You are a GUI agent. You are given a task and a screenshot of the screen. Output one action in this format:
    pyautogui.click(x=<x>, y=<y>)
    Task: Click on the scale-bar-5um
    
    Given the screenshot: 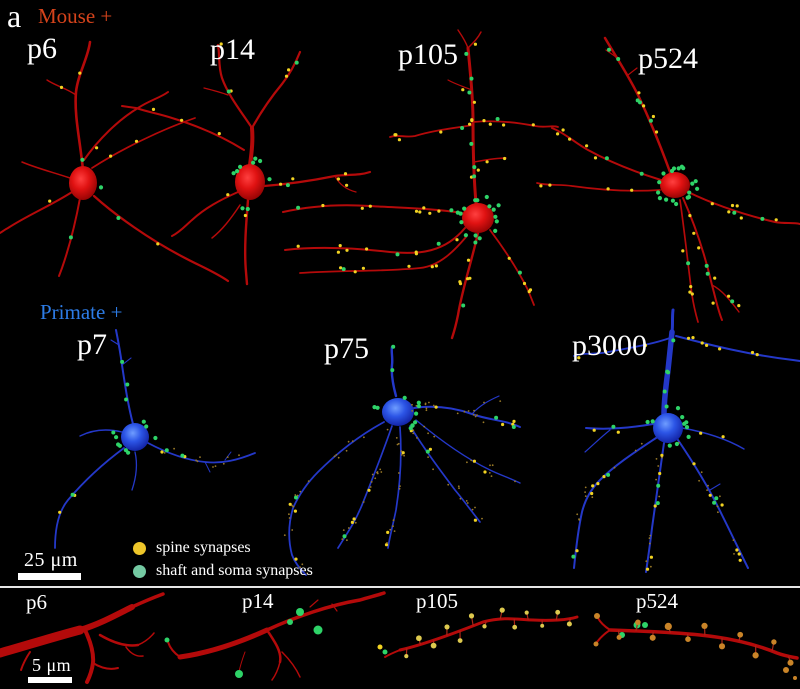 What is the action you would take?
    pyautogui.click(x=50, y=680)
    